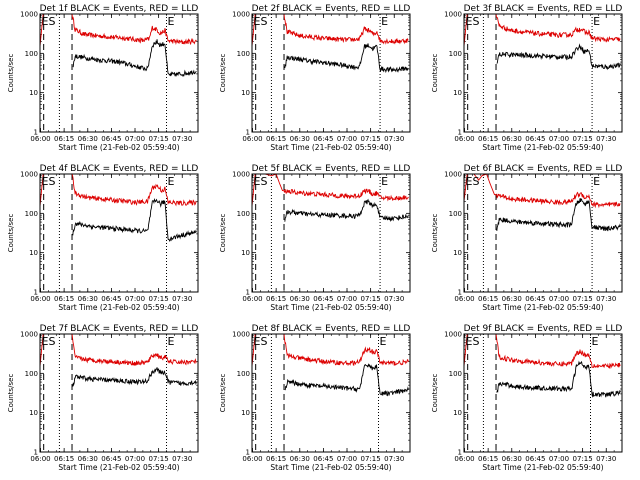  What do you see at coordinates (543, 329) in the screenshot?
I see `chart-title: Det 9f BLACK = Events, RED = LLD` at bounding box center [543, 329].